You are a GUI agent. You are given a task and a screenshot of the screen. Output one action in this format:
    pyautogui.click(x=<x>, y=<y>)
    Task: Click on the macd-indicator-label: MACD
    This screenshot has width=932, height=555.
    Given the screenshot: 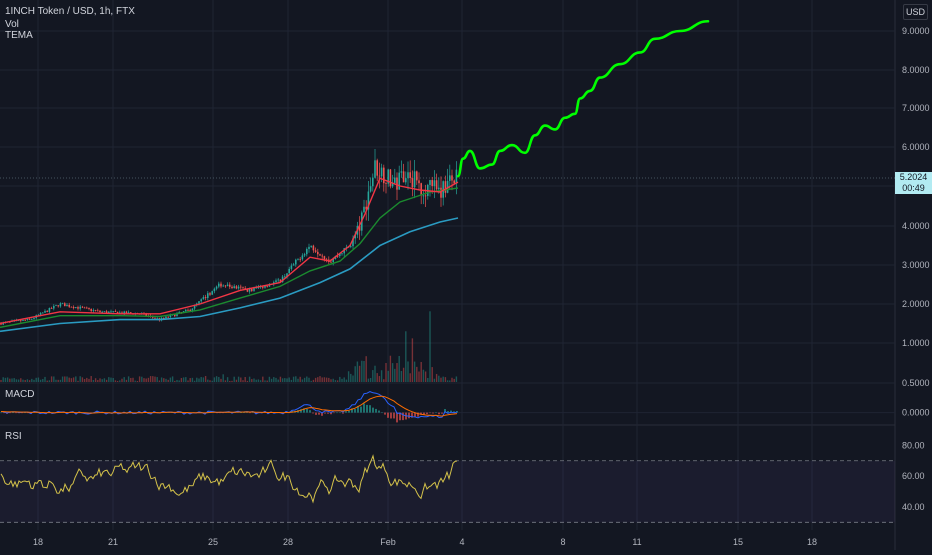 What is the action you would take?
    pyautogui.click(x=20, y=394)
    